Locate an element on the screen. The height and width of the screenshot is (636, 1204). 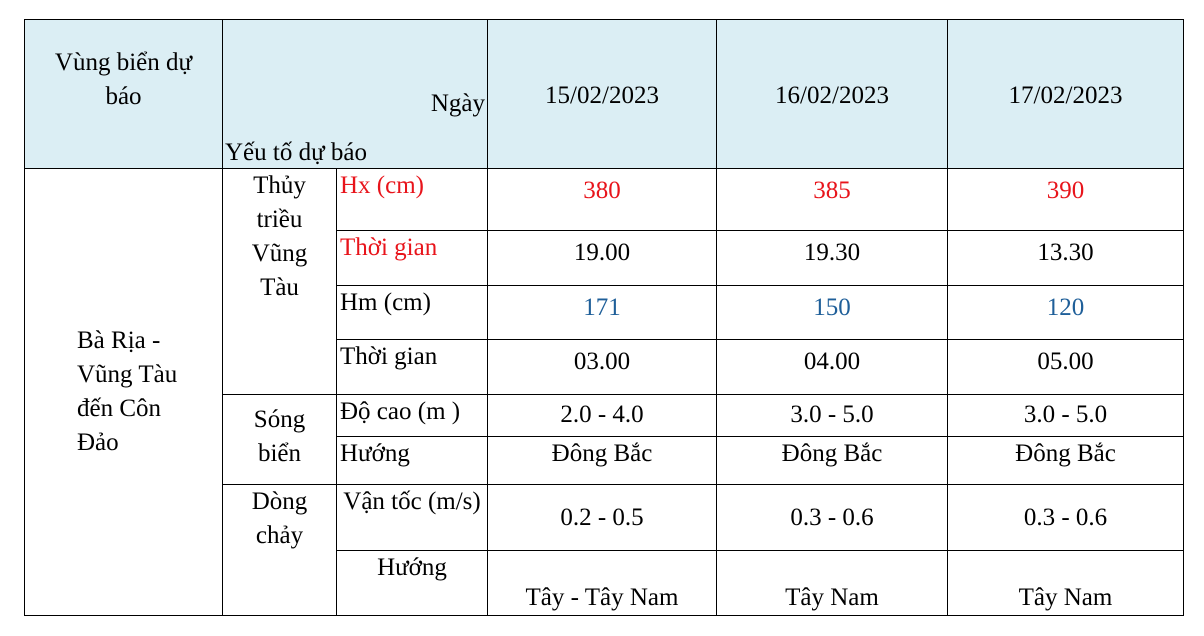
value: 2.0 - 4.0 is located at coordinates (602, 414).